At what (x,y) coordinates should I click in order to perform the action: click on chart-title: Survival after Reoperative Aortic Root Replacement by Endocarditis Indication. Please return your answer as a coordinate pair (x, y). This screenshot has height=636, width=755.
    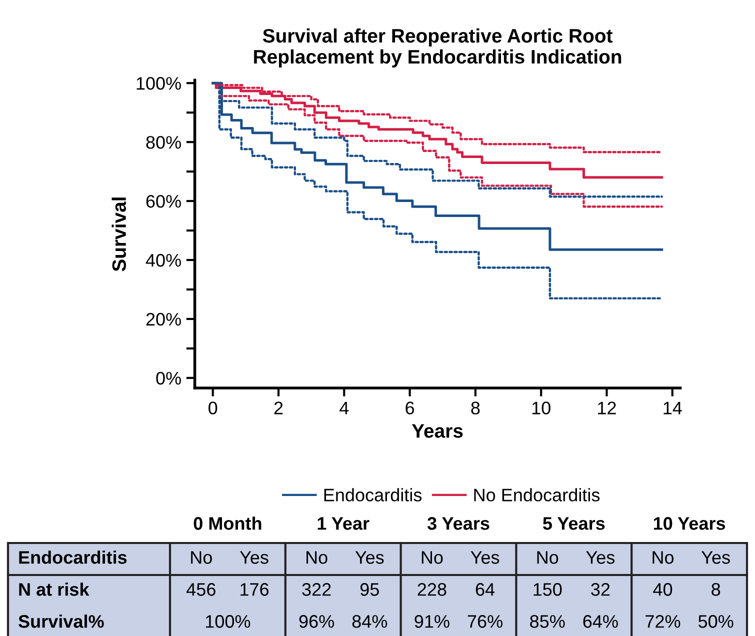
    Looking at the image, I should click on (438, 48).